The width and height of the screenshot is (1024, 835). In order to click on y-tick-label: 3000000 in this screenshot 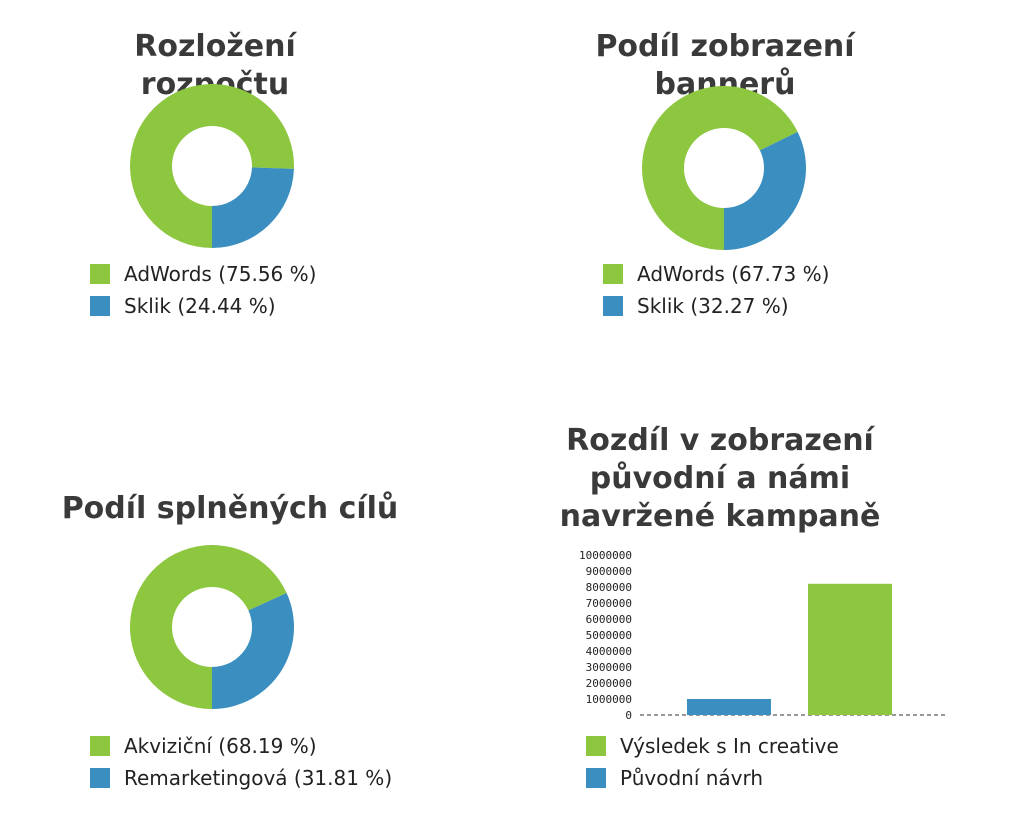, I will do `click(609, 667)`.